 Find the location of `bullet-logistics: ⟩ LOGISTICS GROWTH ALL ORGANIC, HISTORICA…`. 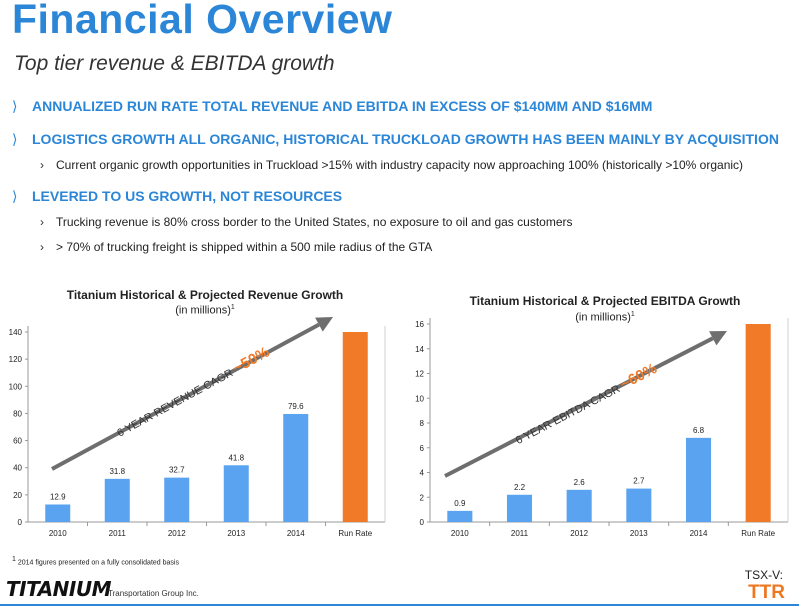

bullet-logistics: ⟩ LOGISTICS GROWTH ALL ORGANIC, HISTORICA… is located at coordinates (395, 139).